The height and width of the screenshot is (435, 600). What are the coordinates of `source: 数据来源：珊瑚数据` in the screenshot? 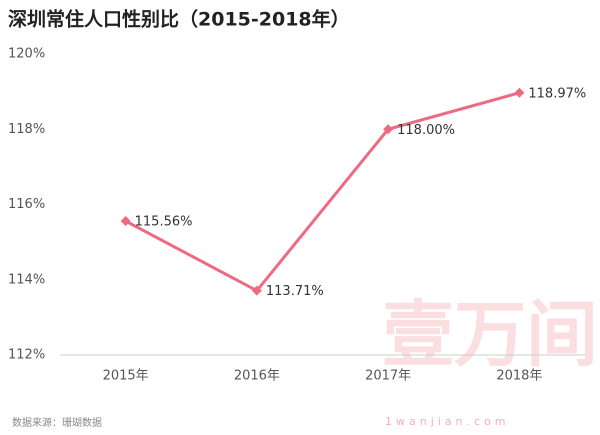 It's located at (57, 422).